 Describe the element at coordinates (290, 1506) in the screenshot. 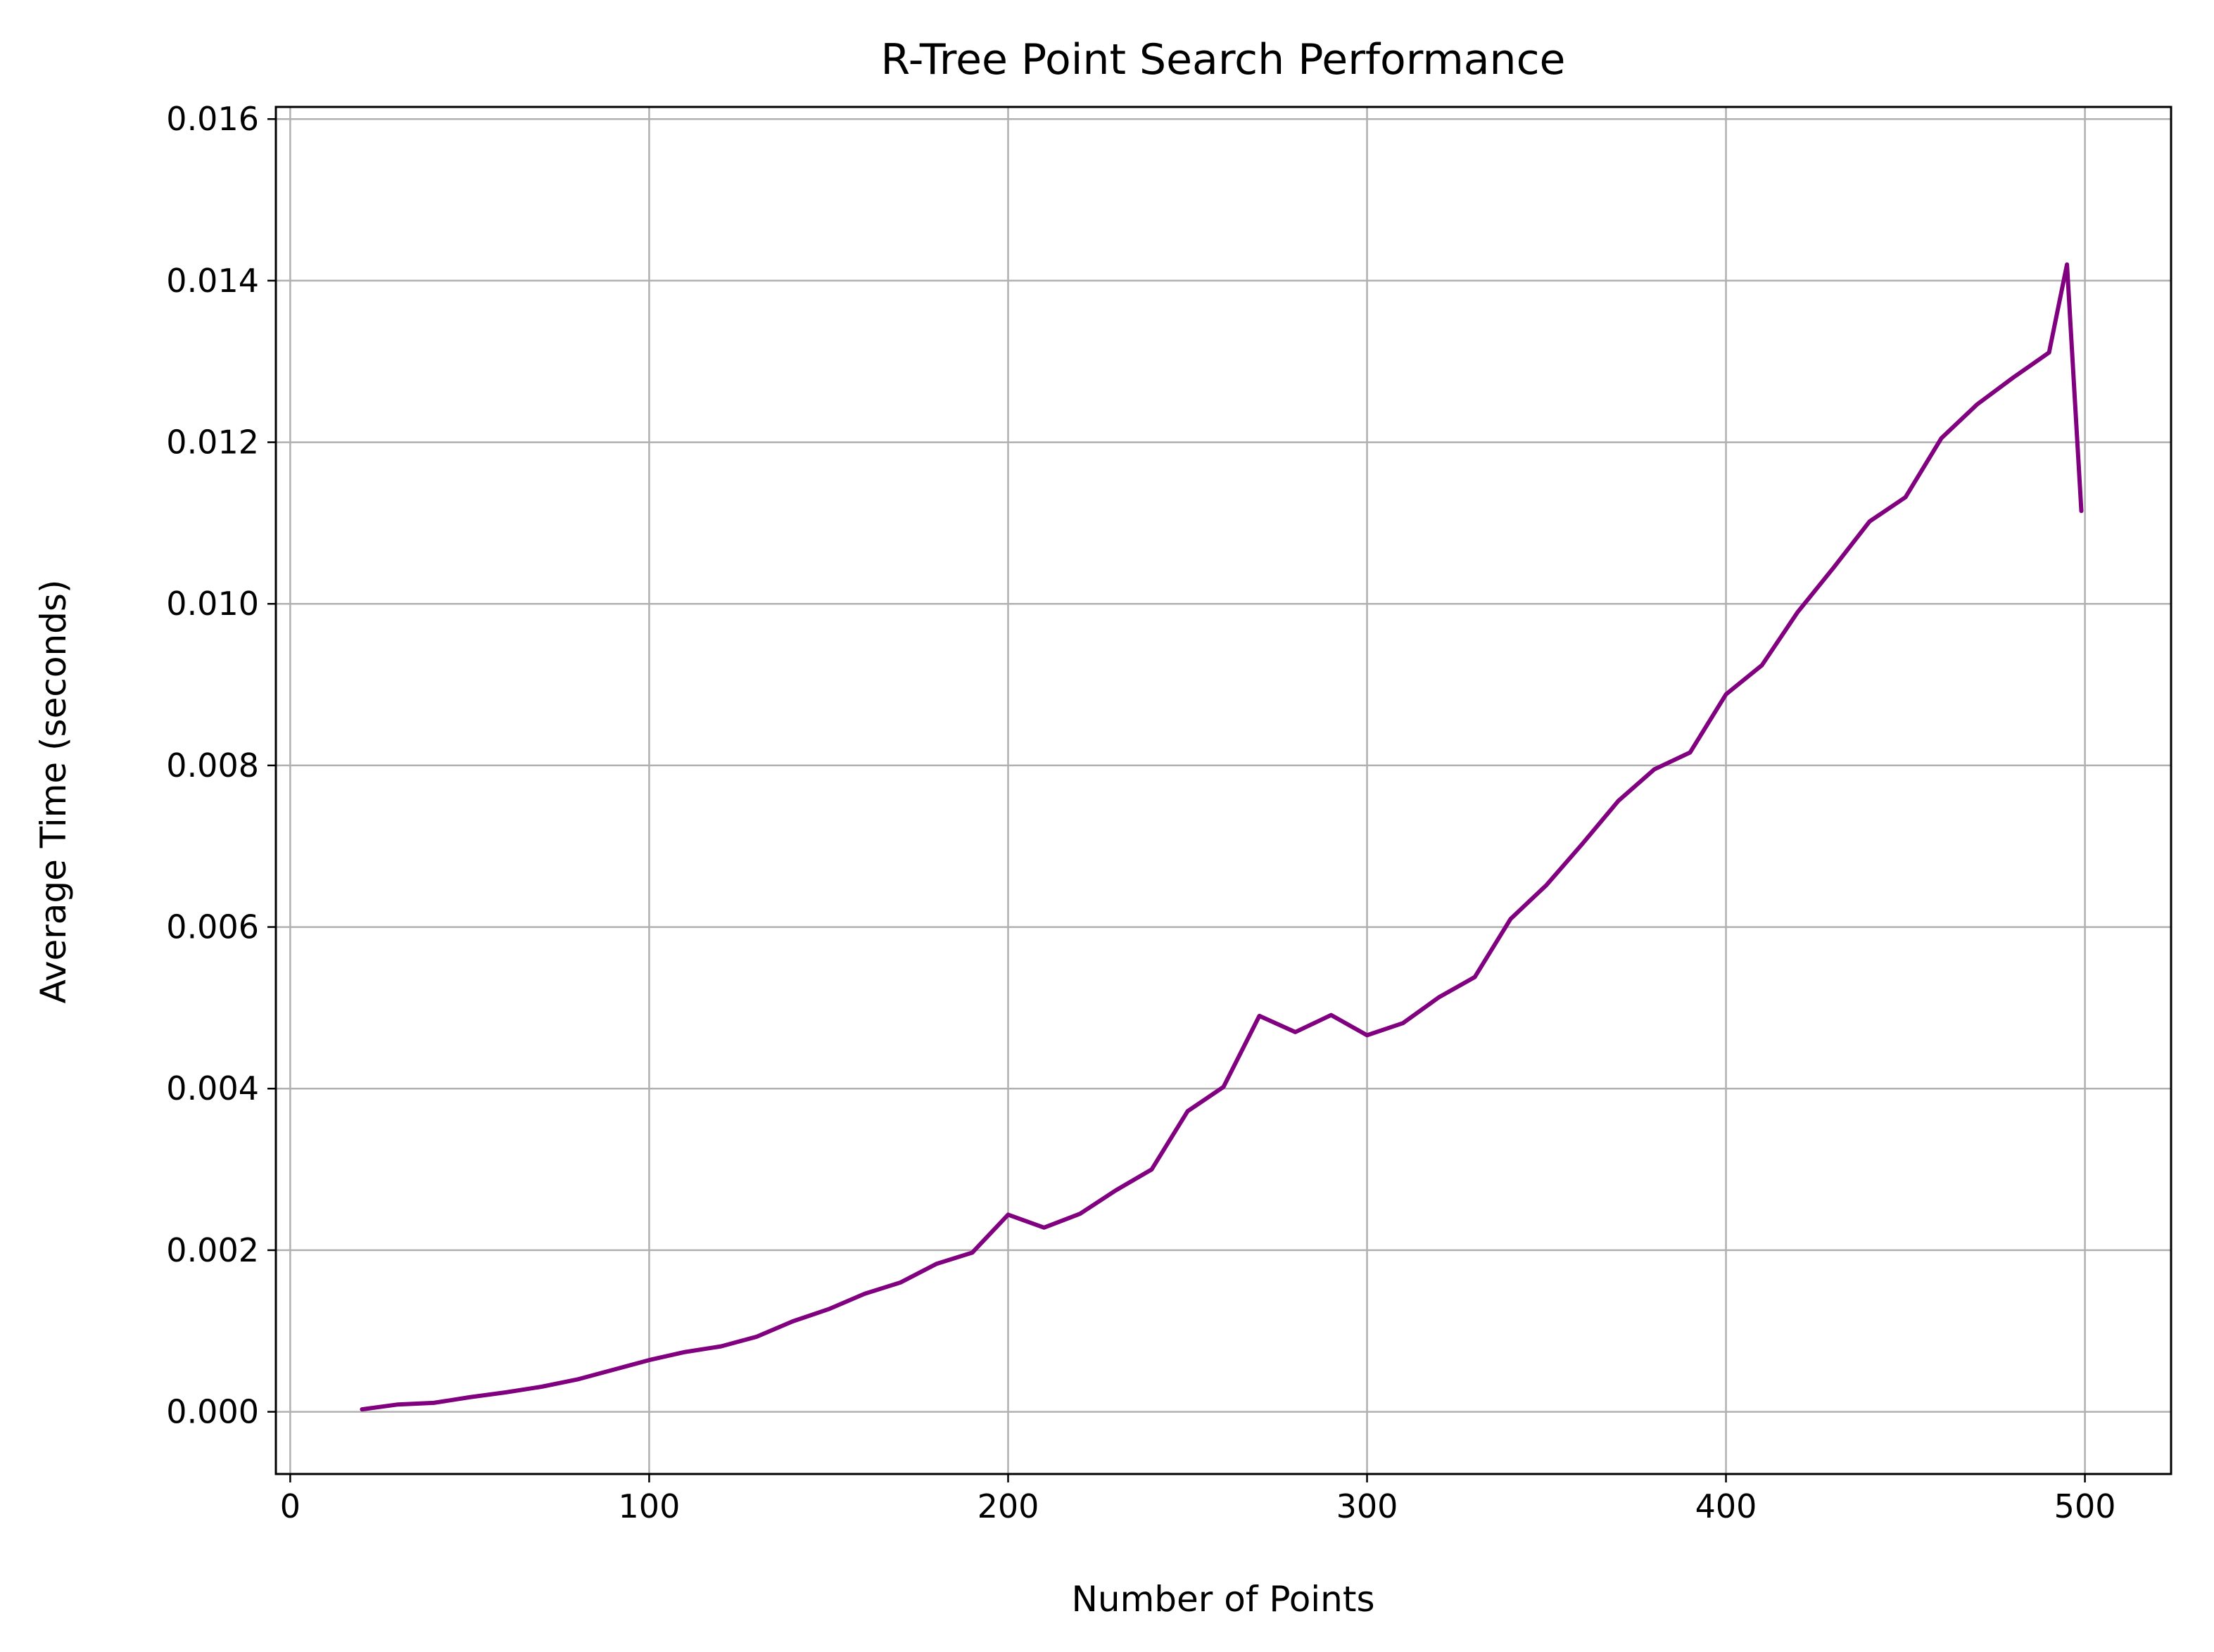

I see `x-tick-label: 0` at that location.